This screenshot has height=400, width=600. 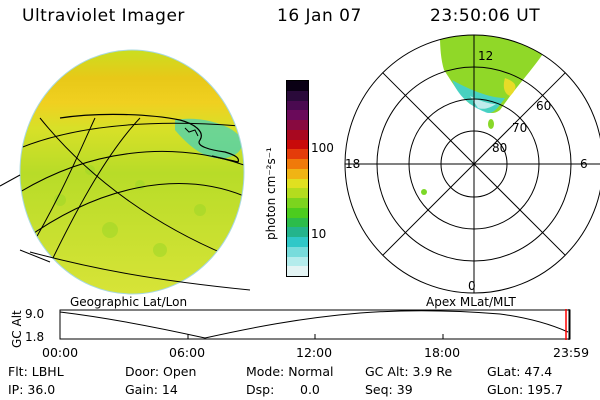 I want to click on mlat-label-60: 60, so click(x=543, y=106).